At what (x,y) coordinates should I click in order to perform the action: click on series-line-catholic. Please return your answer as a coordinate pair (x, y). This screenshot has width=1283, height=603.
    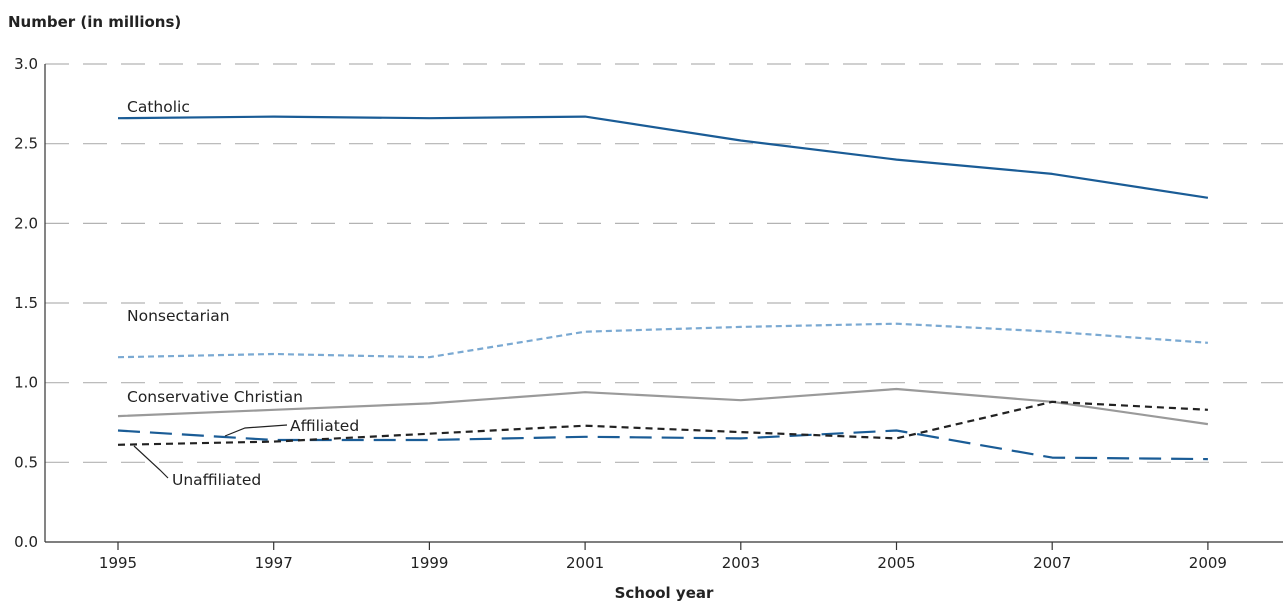
    Looking at the image, I should click on (663, 157).